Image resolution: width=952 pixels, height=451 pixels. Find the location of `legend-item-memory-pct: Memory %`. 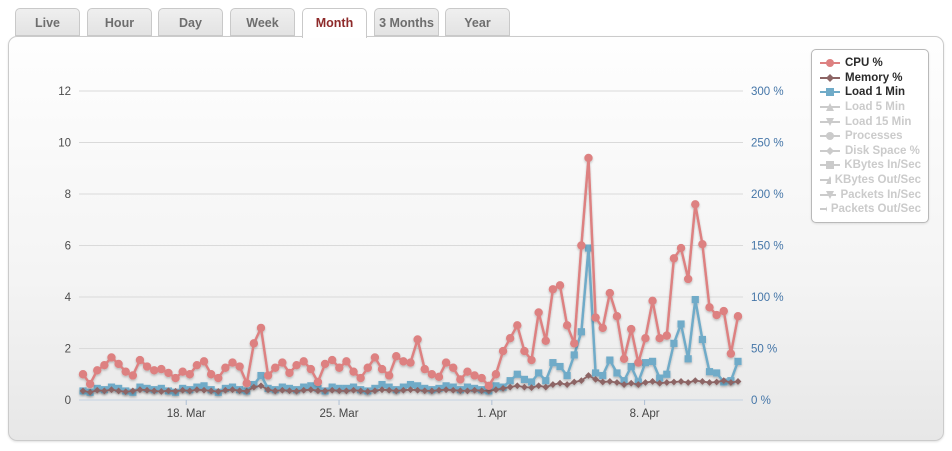

legend-item-memory-pct: Memory % is located at coordinates (870, 78).